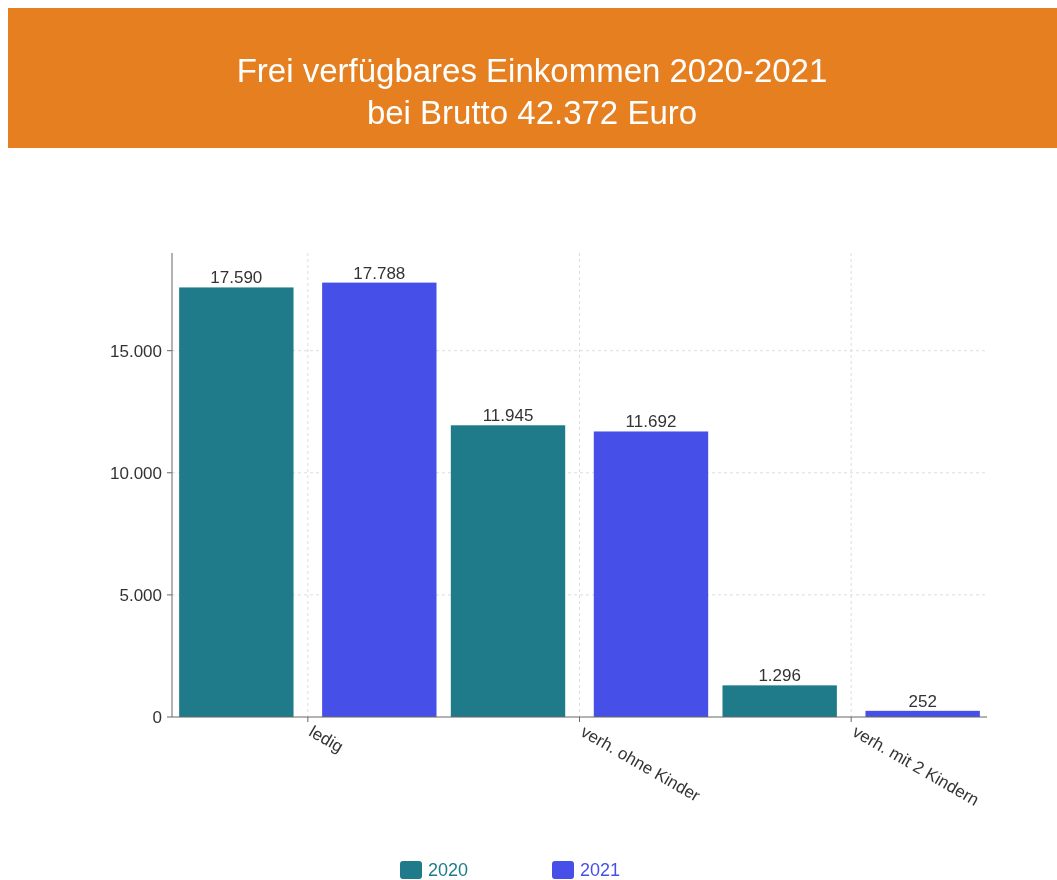  What do you see at coordinates (379, 273) in the screenshot?
I see `data-label: 17.788` at bounding box center [379, 273].